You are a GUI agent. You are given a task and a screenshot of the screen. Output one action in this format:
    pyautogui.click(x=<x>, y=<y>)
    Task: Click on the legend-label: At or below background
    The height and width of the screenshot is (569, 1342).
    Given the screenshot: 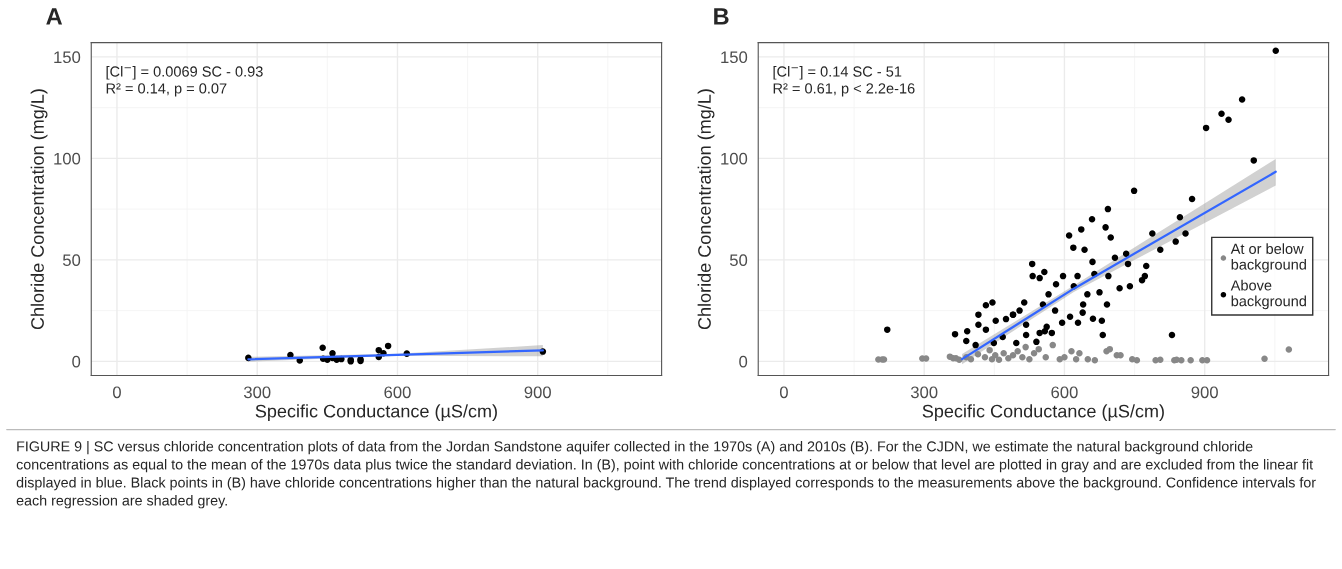 What is the action you would take?
    pyautogui.click(x=1268, y=258)
    